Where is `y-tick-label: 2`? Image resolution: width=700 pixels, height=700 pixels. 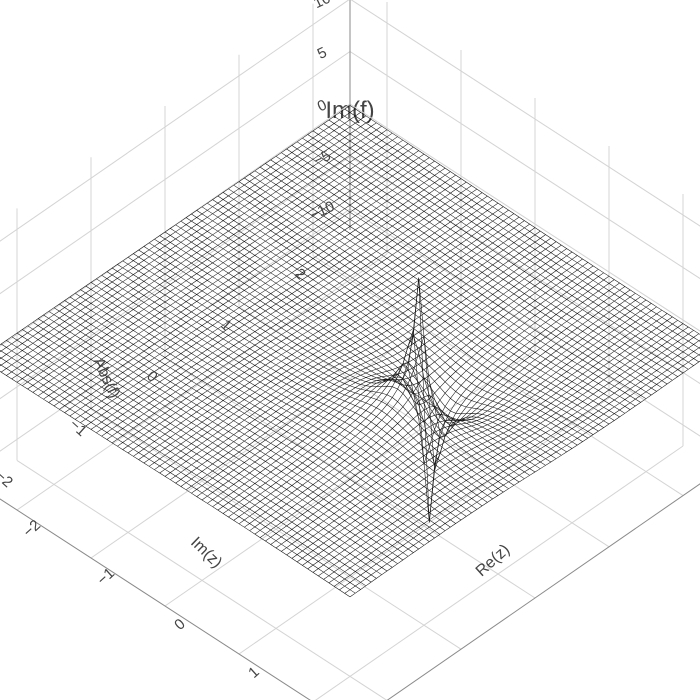 y-tick-label: 2 is located at coordinates (300, 274).